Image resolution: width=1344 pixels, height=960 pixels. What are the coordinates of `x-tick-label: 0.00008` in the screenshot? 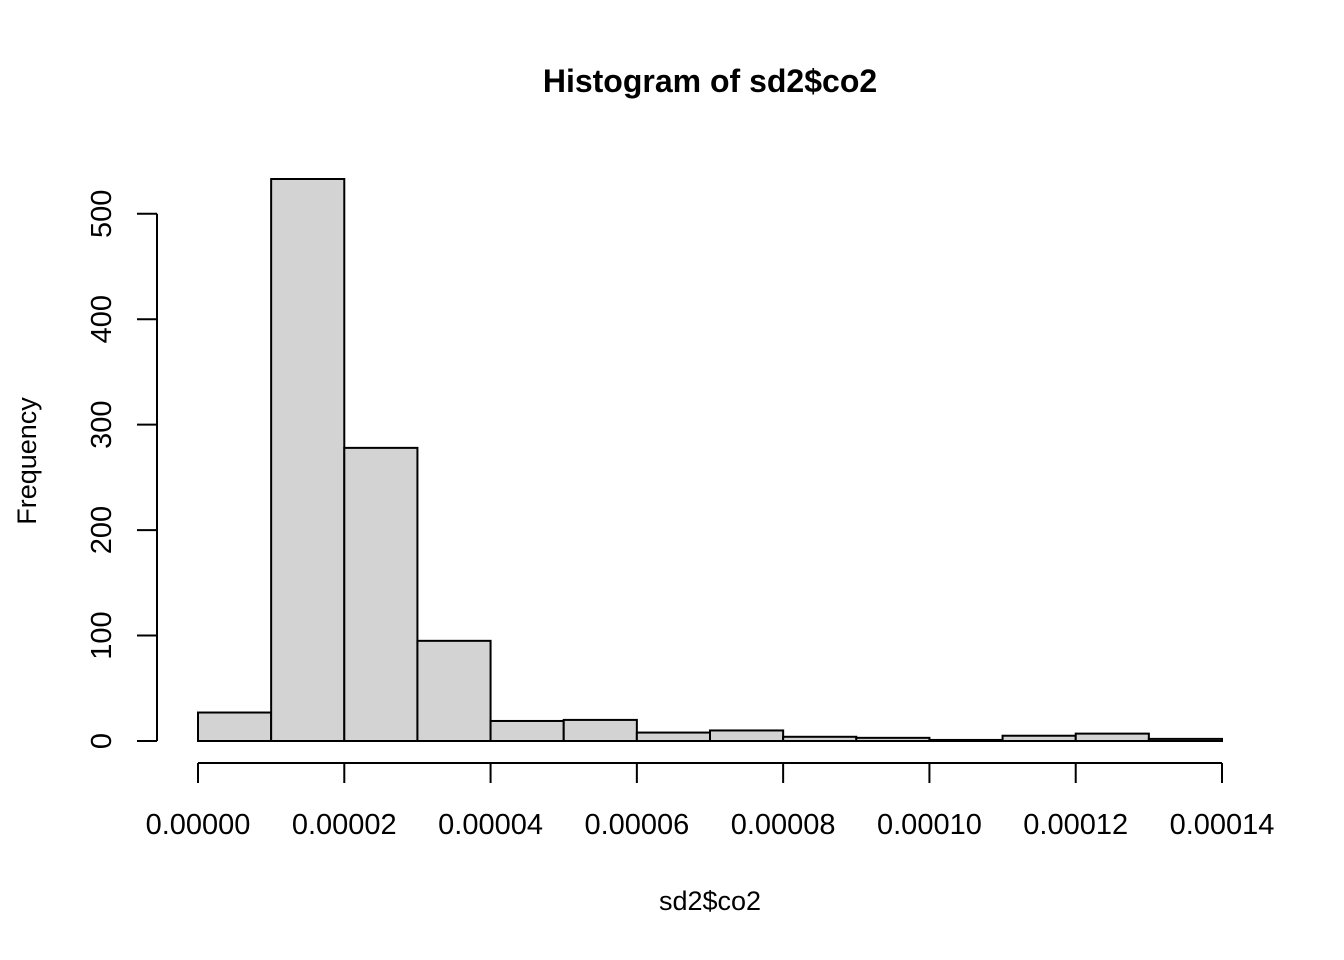 It's located at (783, 825).